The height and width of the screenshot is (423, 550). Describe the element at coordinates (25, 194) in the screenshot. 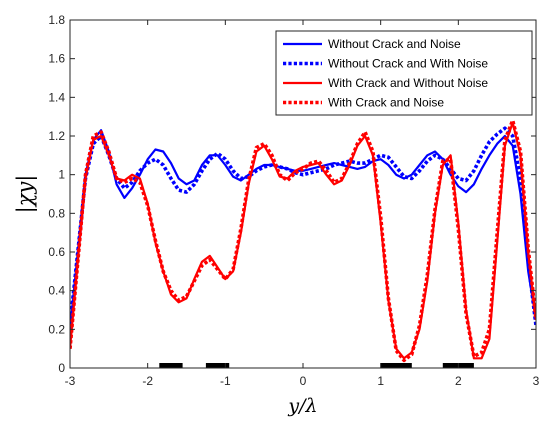

I see `y-axis-label: |χy|` at that location.